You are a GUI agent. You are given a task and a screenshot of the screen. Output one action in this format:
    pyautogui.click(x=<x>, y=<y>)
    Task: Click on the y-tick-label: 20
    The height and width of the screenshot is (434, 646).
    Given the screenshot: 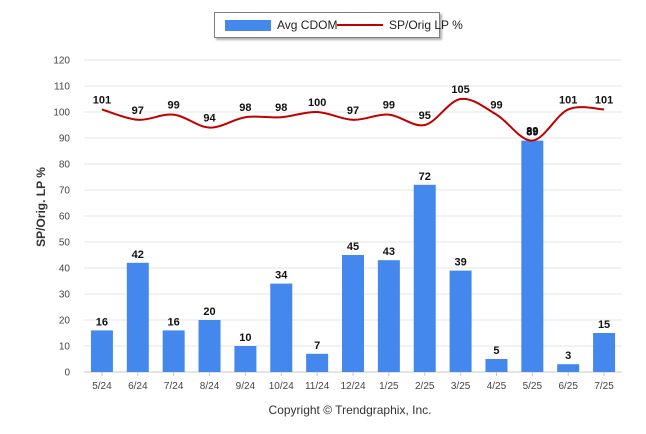 What is the action you would take?
    pyautogui.click(x=65, y=321)
    